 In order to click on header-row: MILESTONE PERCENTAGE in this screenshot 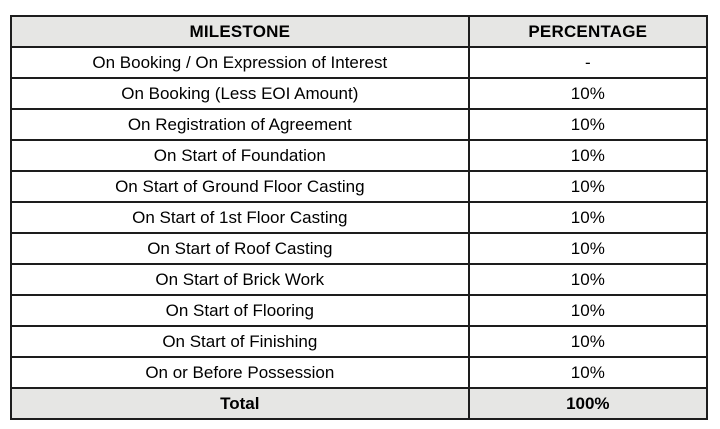, I will do `click(359, 31)`.